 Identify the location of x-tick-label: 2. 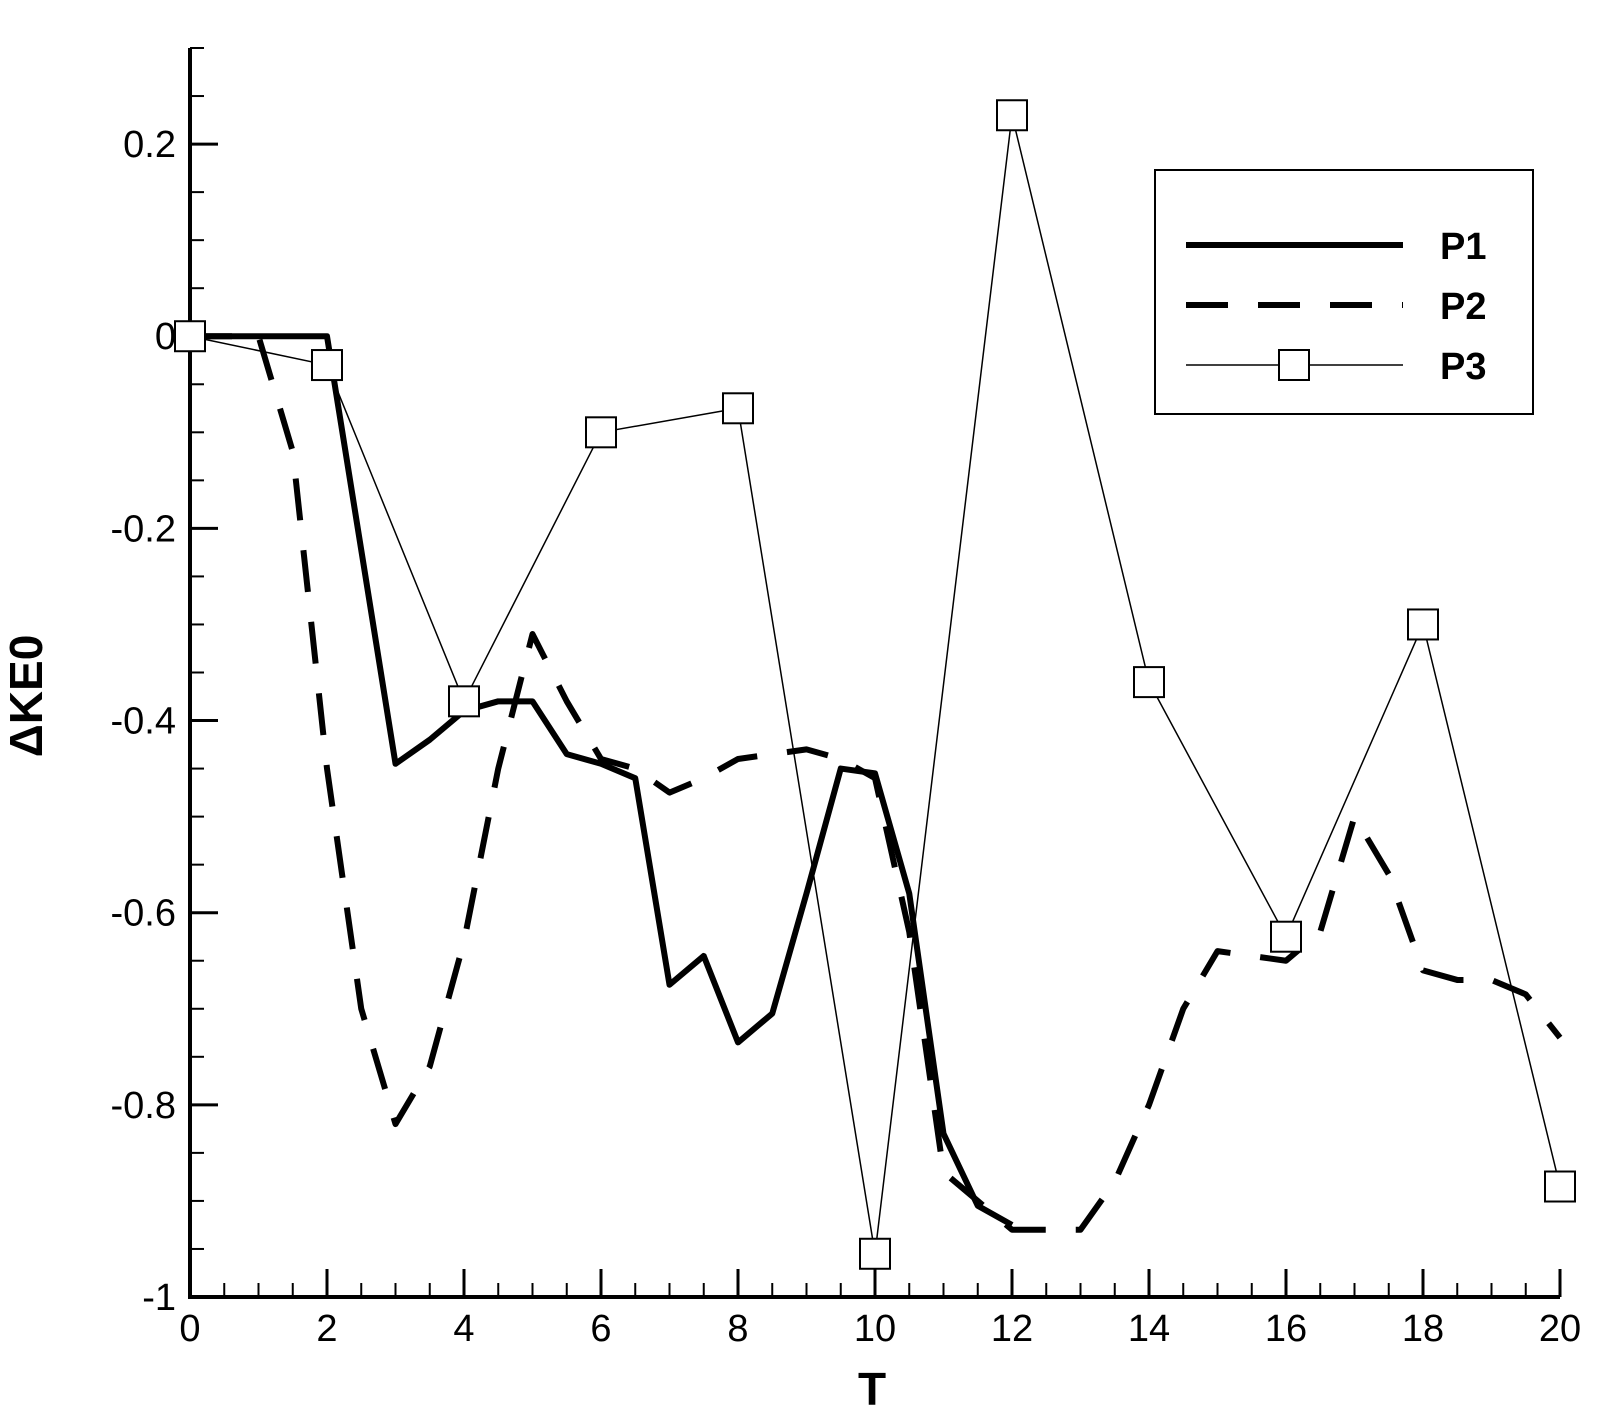
(326, 1329).